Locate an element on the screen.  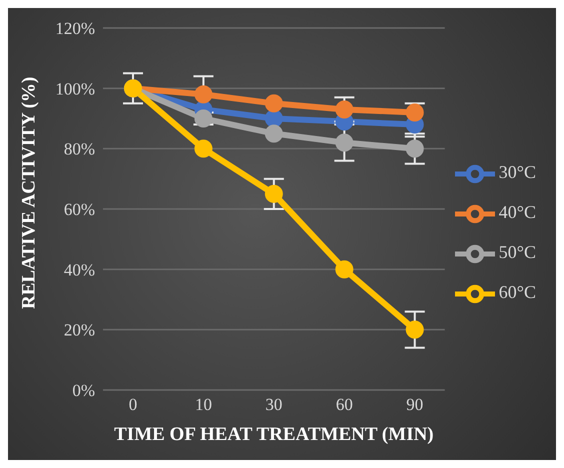
y-tick-label: 100% is located at coordinates (75, 88).